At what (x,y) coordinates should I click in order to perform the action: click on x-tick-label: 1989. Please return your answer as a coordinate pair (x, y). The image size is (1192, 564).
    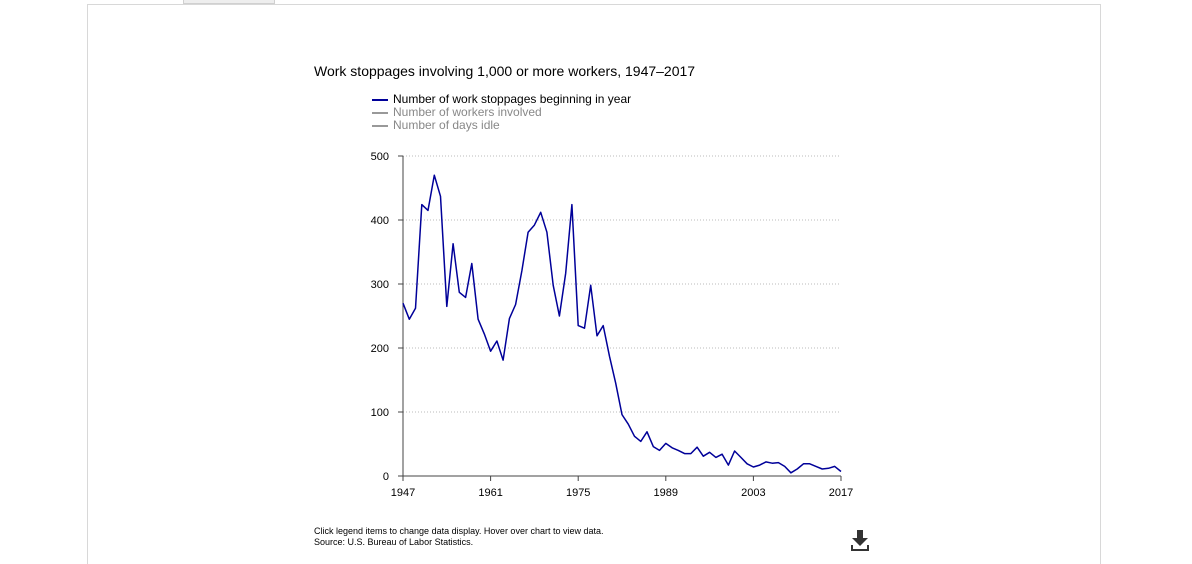
    Looking at the image, I should click on (666, 493).